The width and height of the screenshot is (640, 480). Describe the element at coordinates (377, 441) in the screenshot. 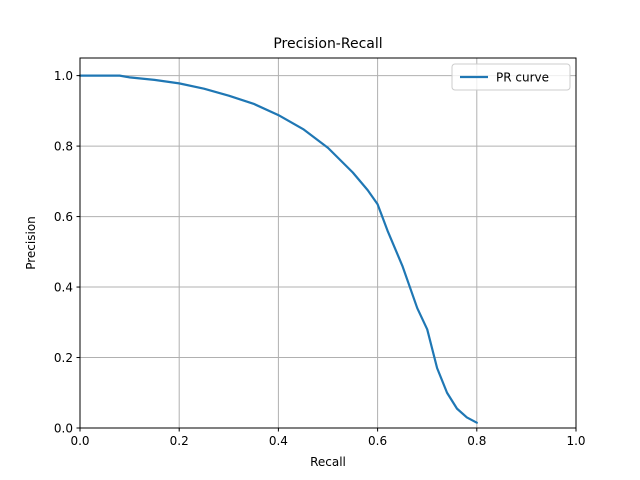

I see `x-tick-label: 0.6` at that location.